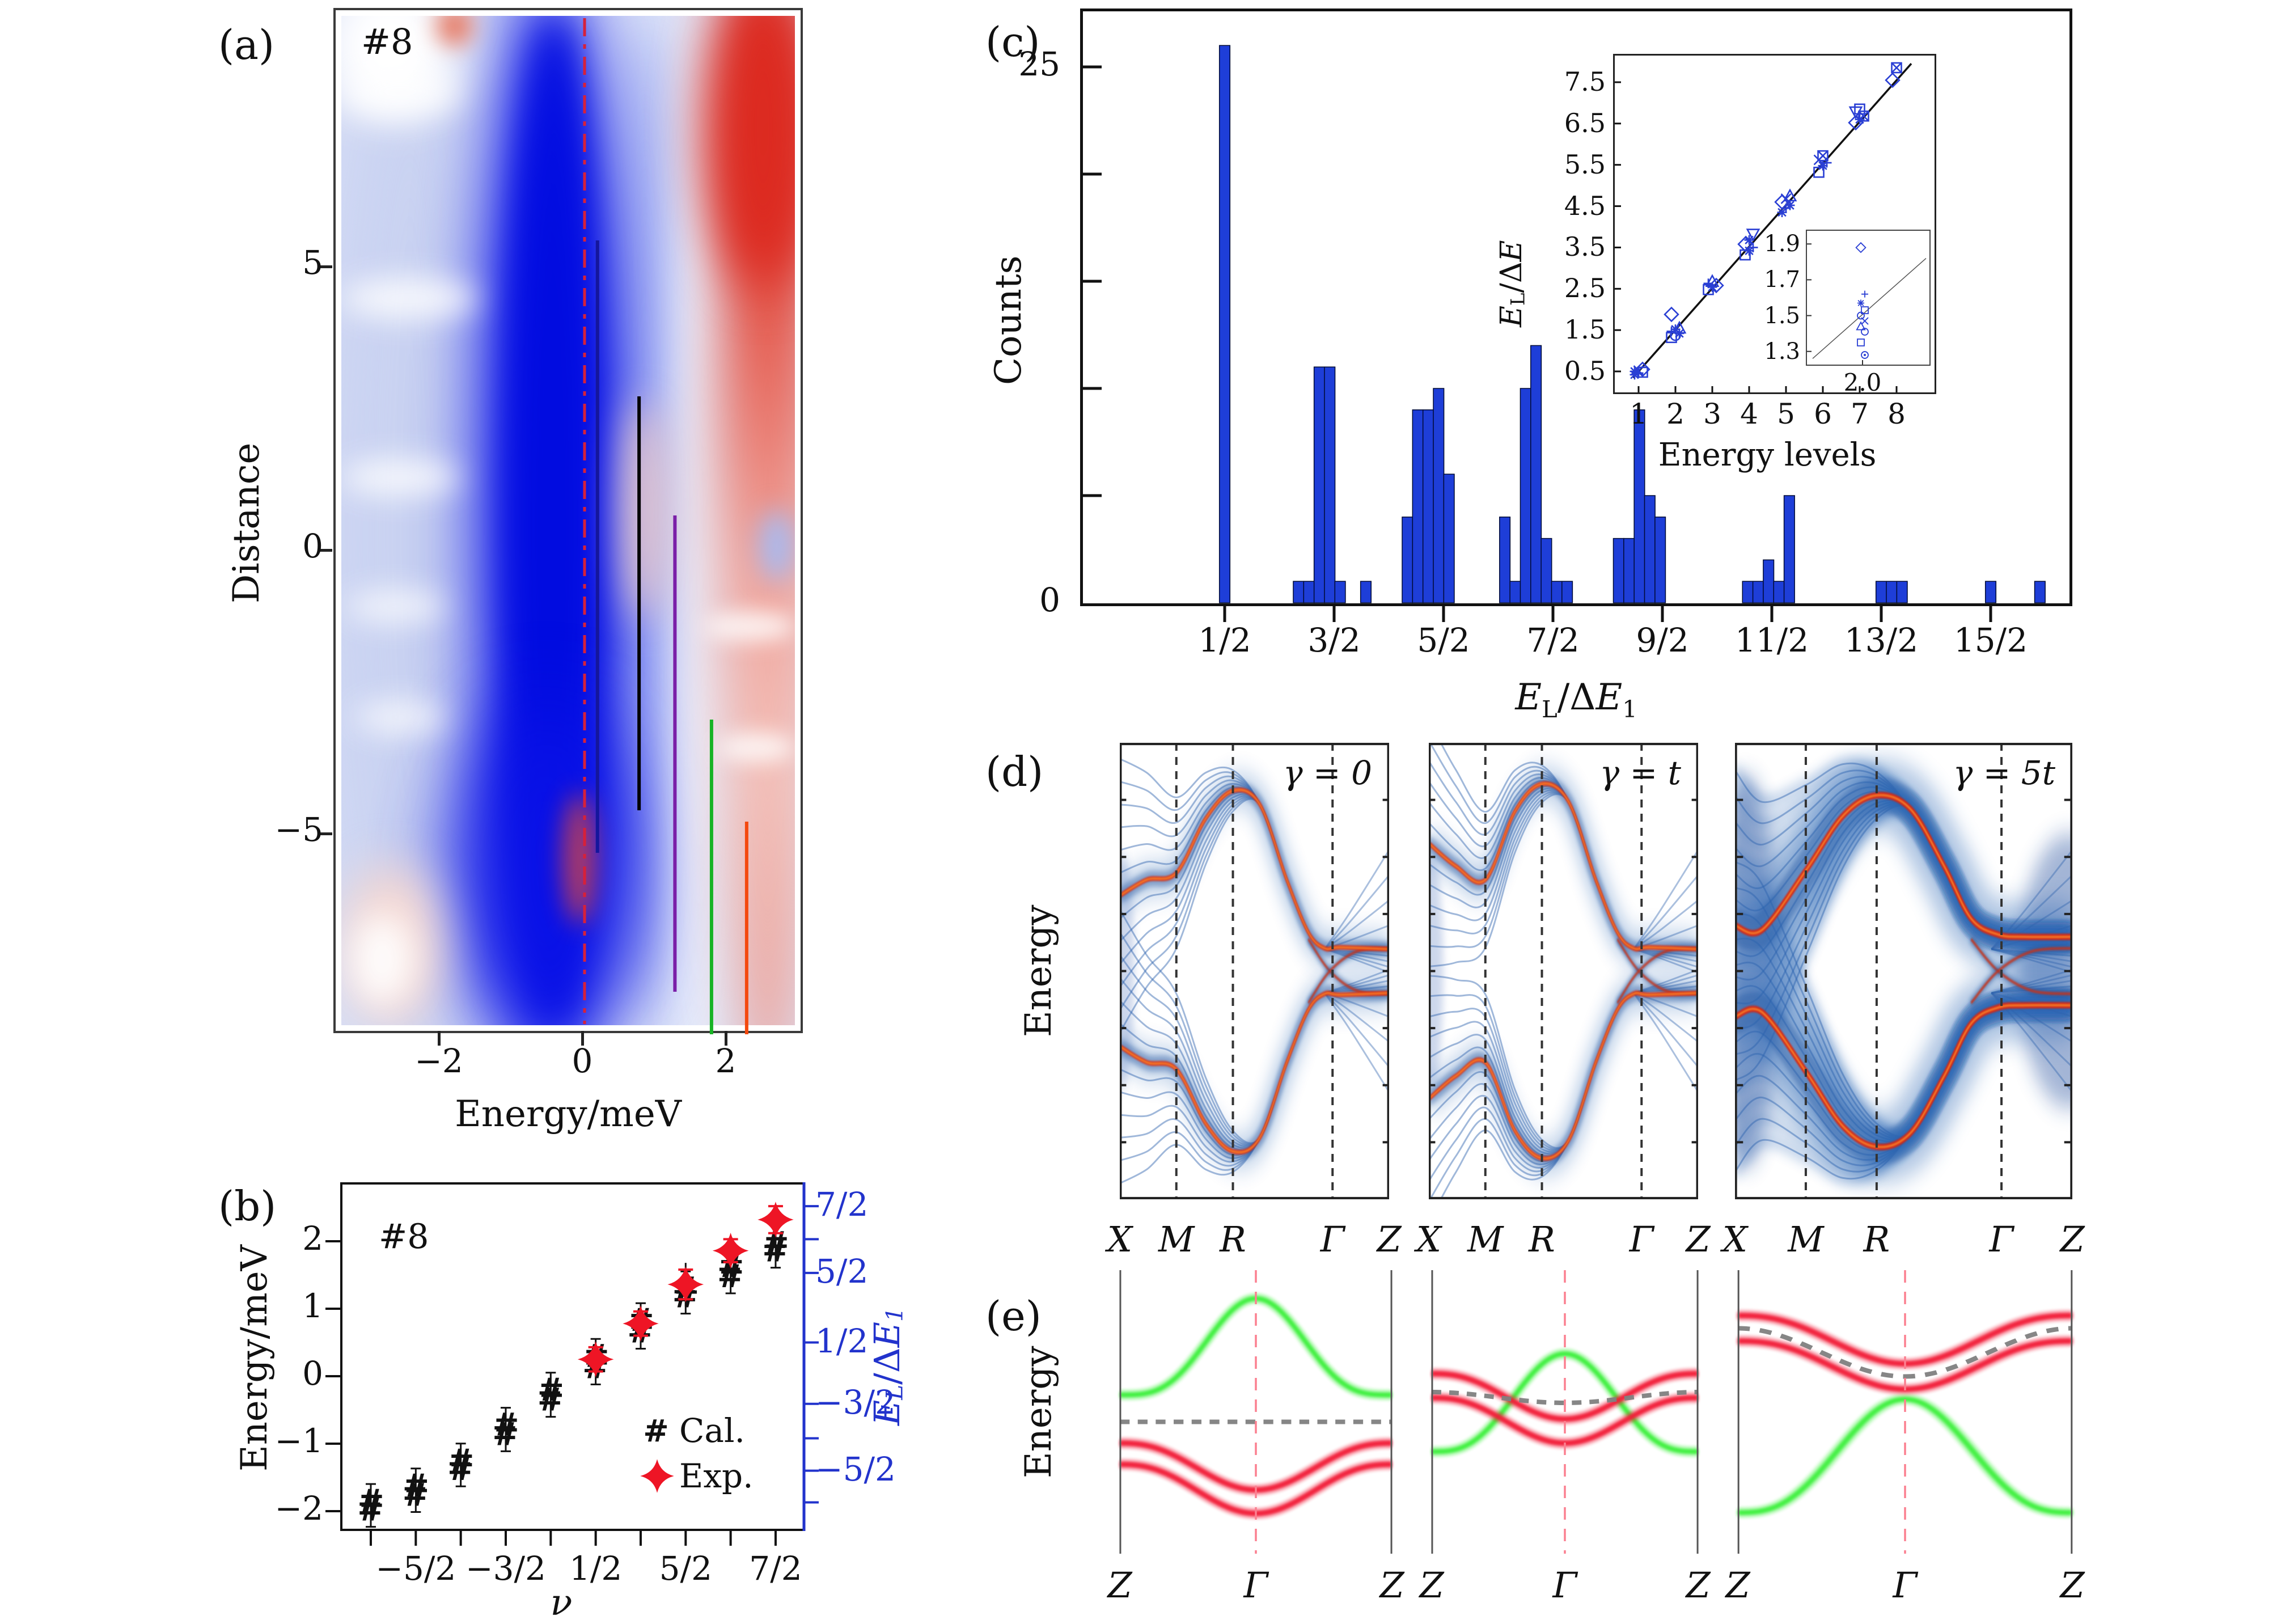 The image size is (2277, 1624). Describe the element at coordinates (1771, 640) in the screenshot. I see `panel-c-xtick-label: 11/2` at that location.